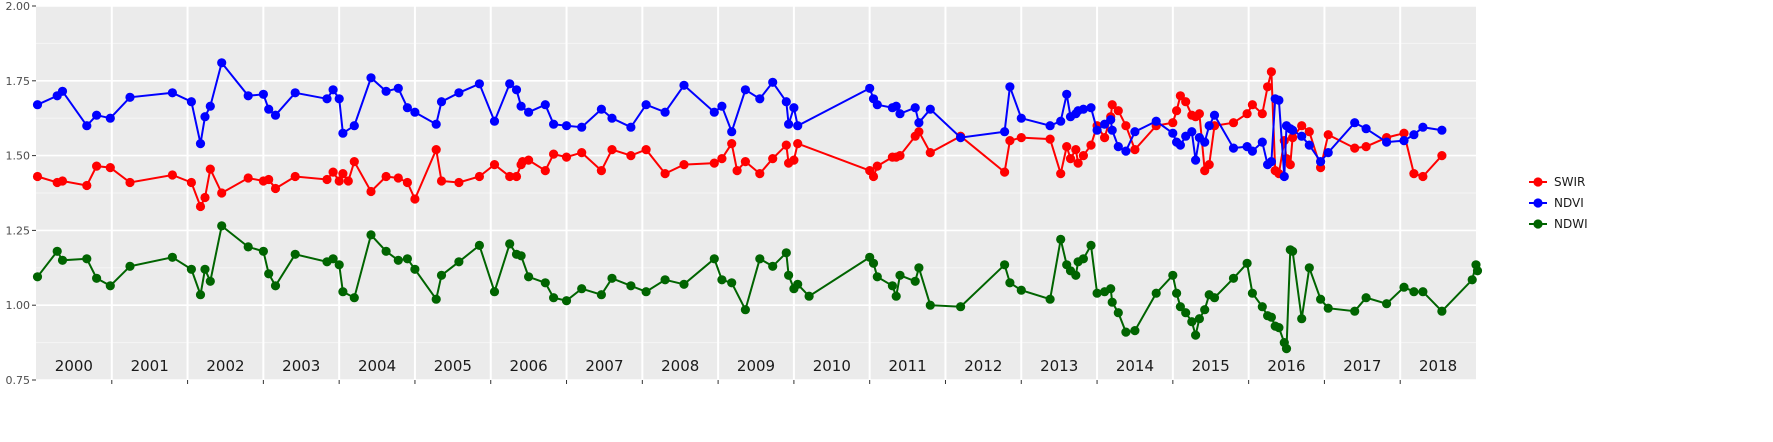  What do you see at coordinates (150, 366) in the screenshot?
I see `year-label: 2001` at bounding box center [150, 366].